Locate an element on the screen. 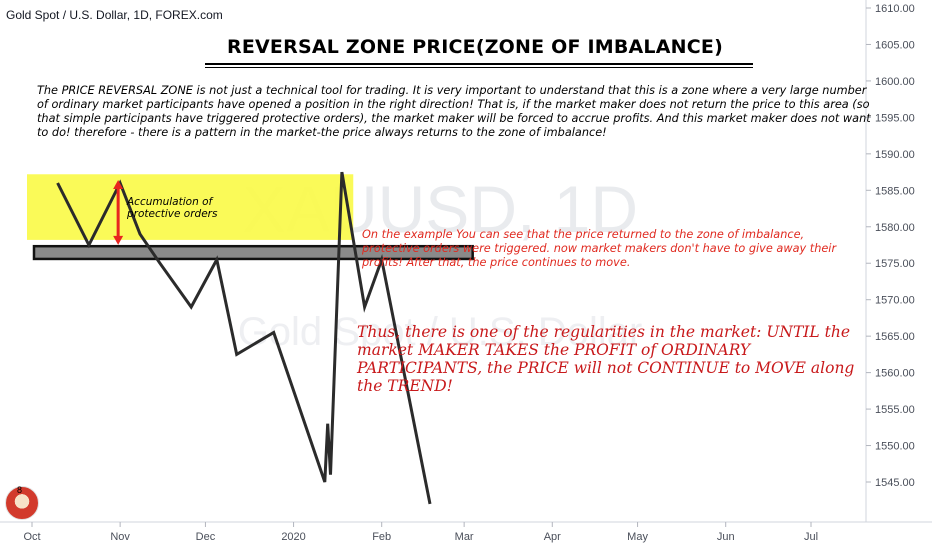 The width and height of the screenshot is (932, 550). avatar-badge: 8 is located at coordinates (20, 490).